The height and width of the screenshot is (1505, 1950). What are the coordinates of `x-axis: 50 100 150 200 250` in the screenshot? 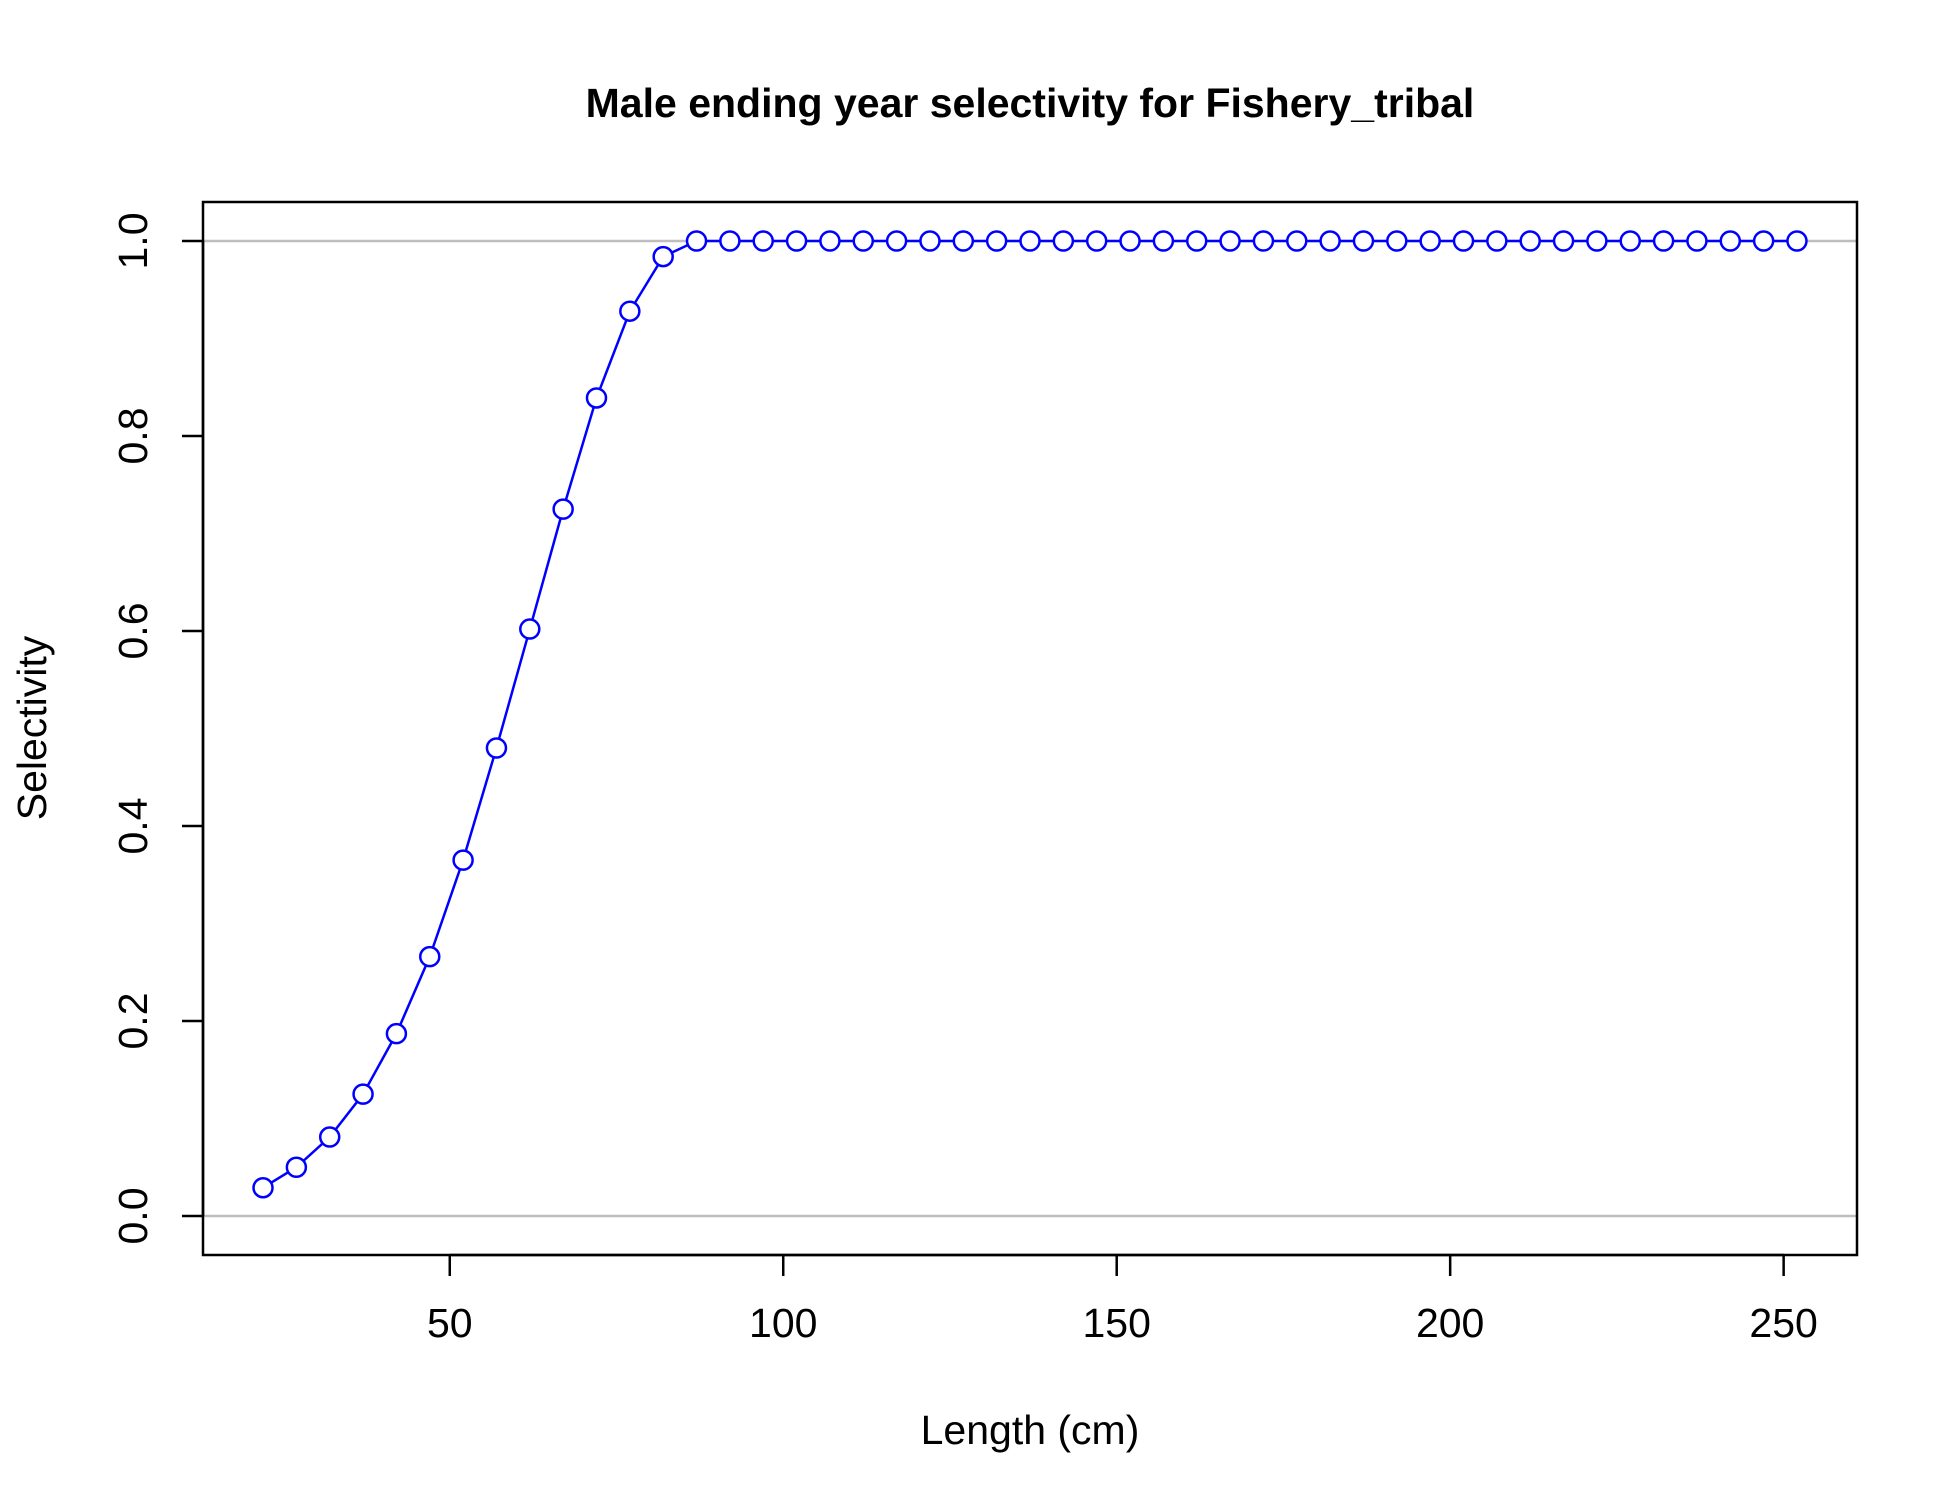 It's located at (1122, 1299).